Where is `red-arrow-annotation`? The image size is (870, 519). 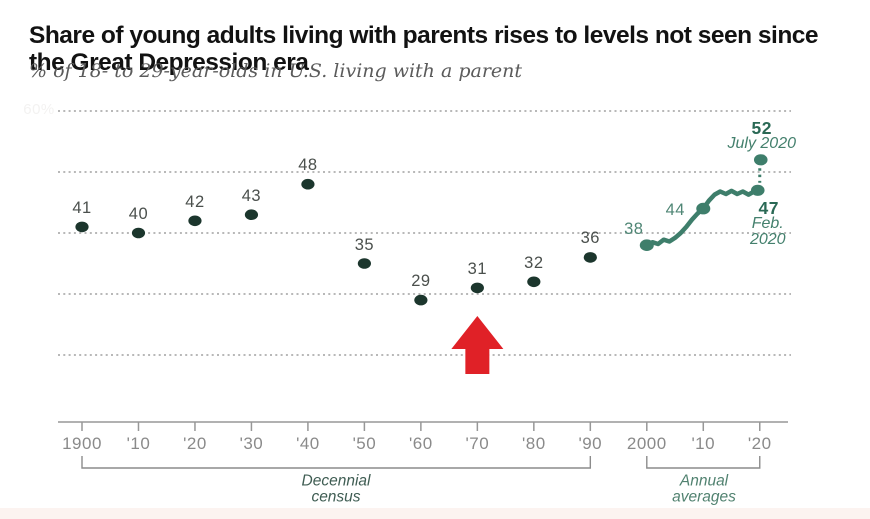
red-arrow-annotation is located at coordinates (477, 345).